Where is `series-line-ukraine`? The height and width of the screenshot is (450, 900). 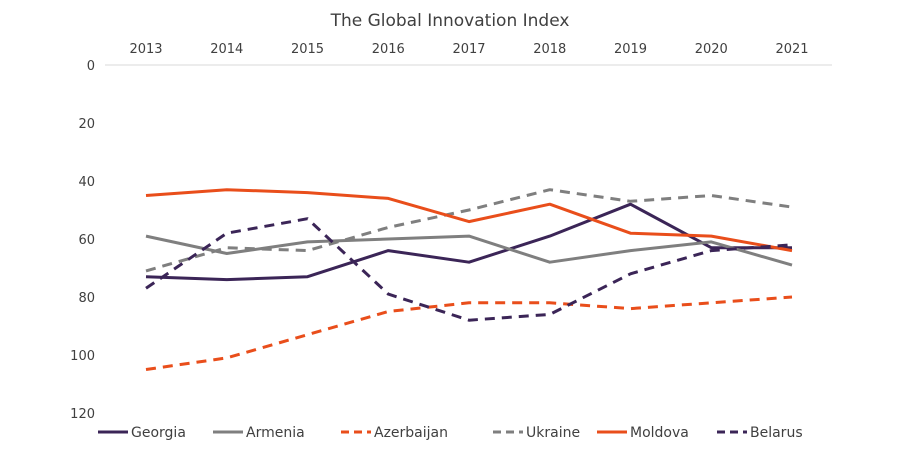 series-line-ukraine is located at coordinates (469, 230).